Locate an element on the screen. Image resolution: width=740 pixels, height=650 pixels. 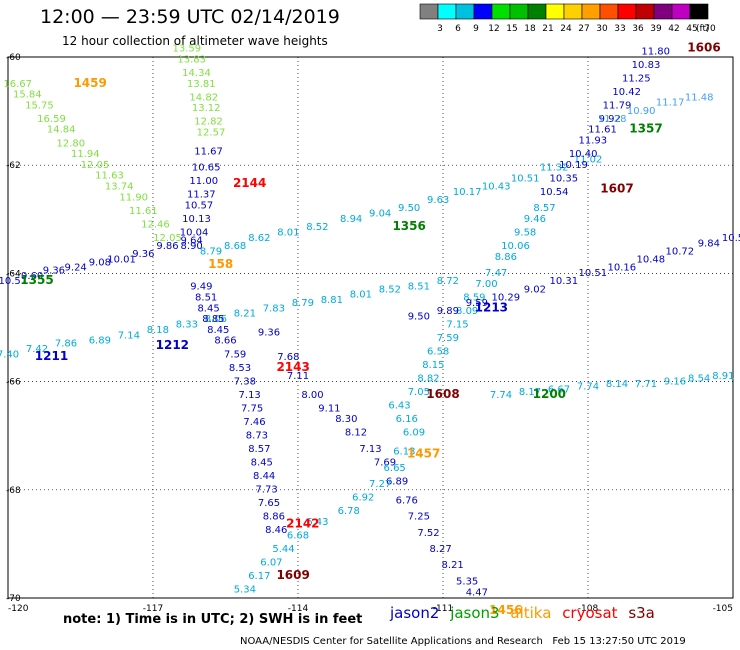
colorbar-tick-label: 3 is located at coordinates (440, 29).